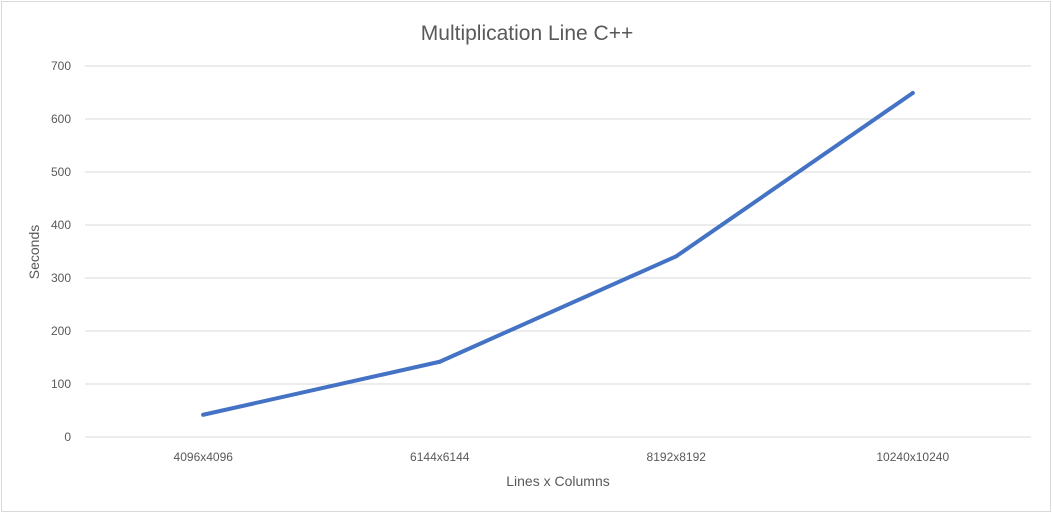  What do you see at coordinates (67, 437) in the screenshot?
I see `y-tick-label: 0` at bounding box center [67, 437].